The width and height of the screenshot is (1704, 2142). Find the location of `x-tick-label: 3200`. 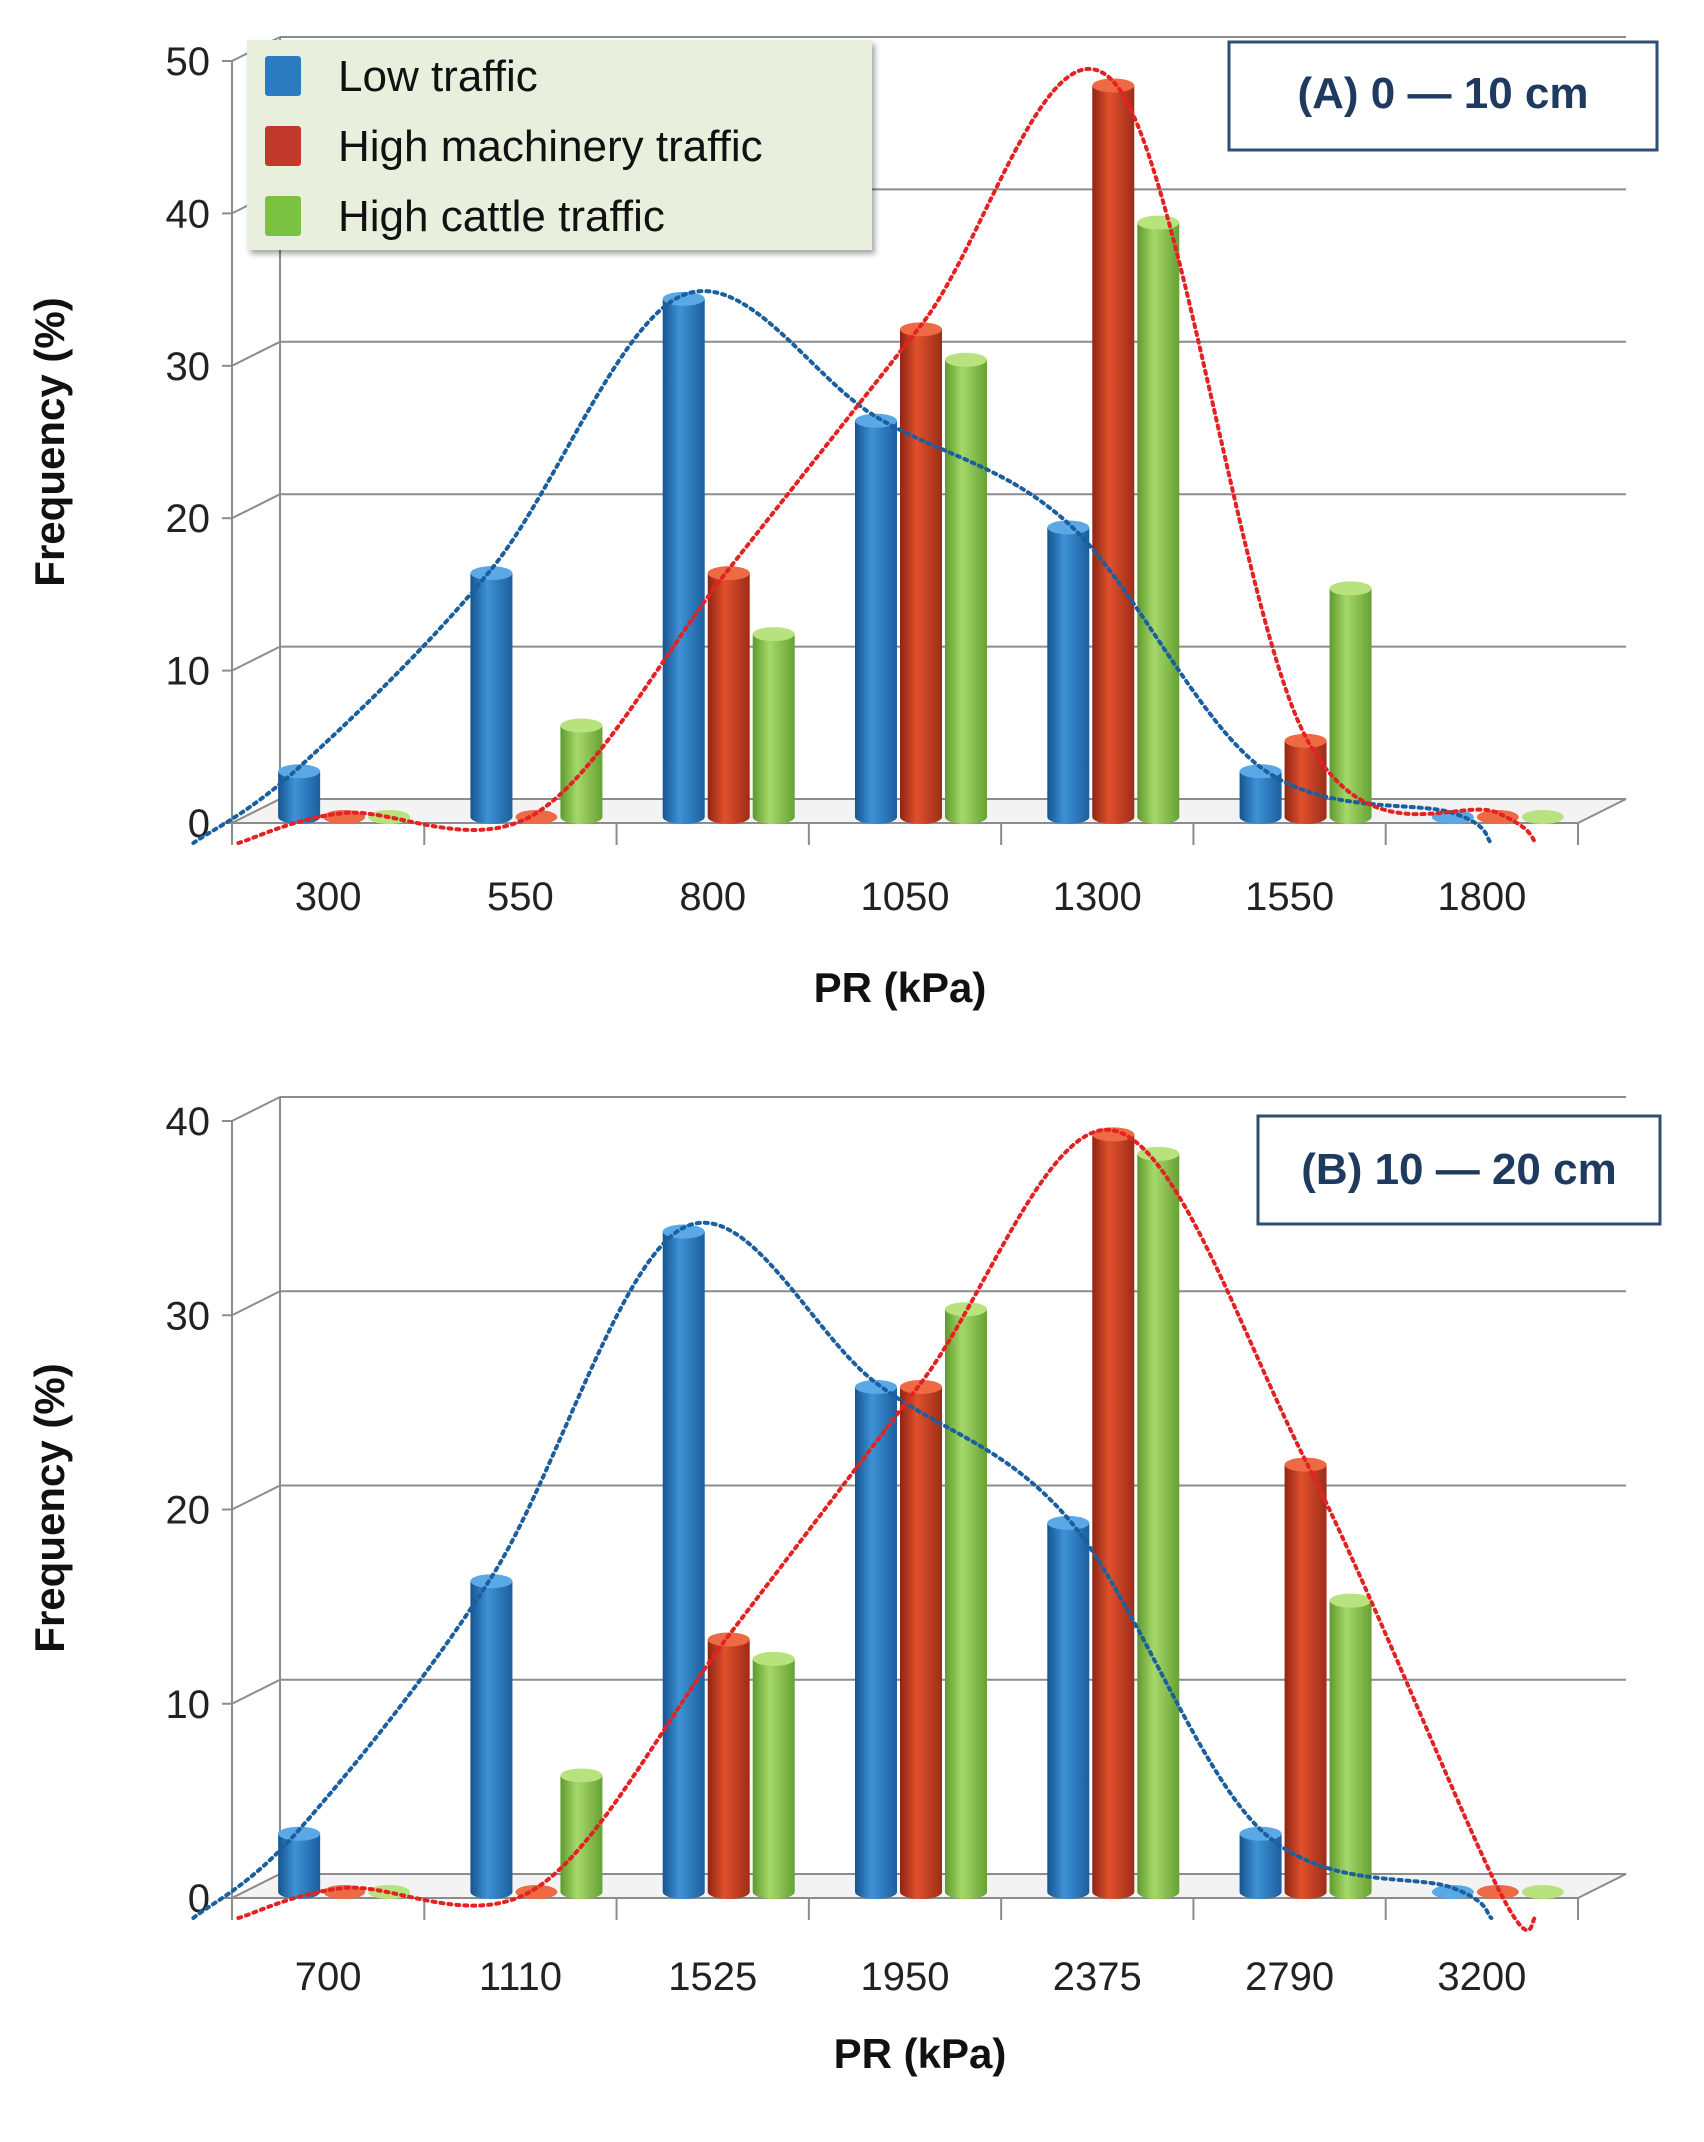

x-tick-label: 3200 is located at coordinates (1481, 1977).